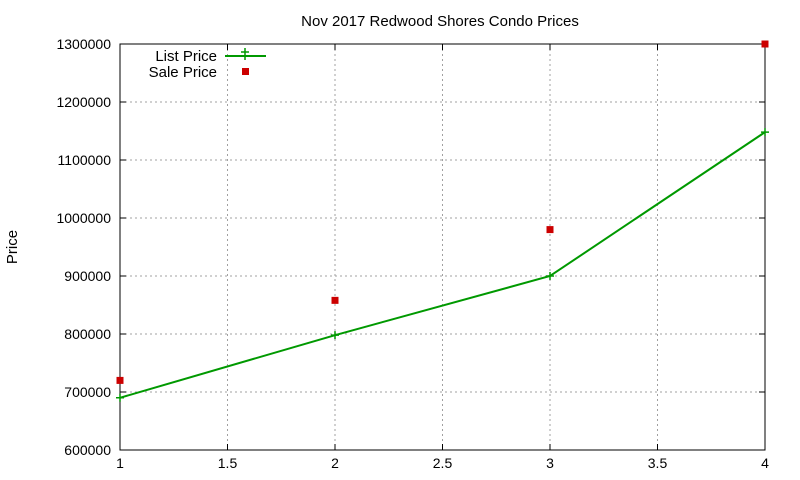 The width and height of the screenshot is (800, 480). Describe the element at coordinates (245, 54) in the screenshot. I see `legend-marker-list-price` at that location.